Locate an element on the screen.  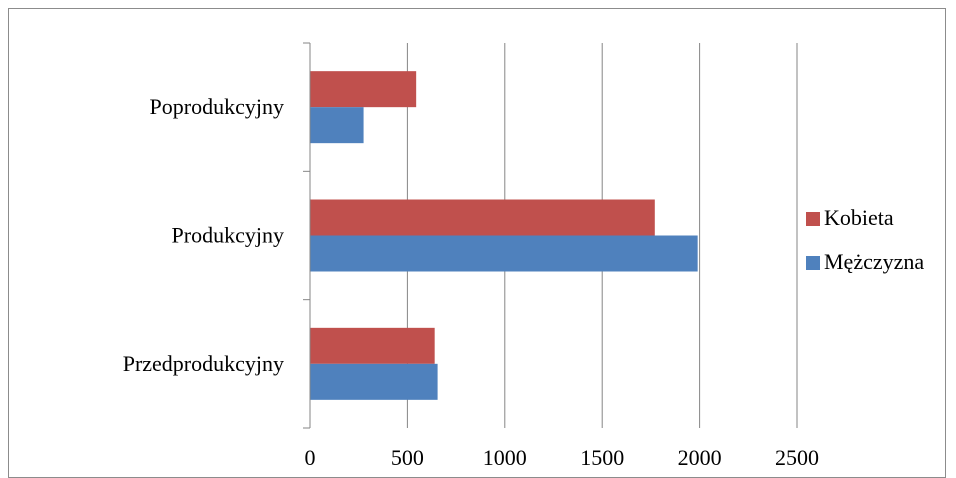
x-tick-label: 2000 is located at coordinates (700, 457).